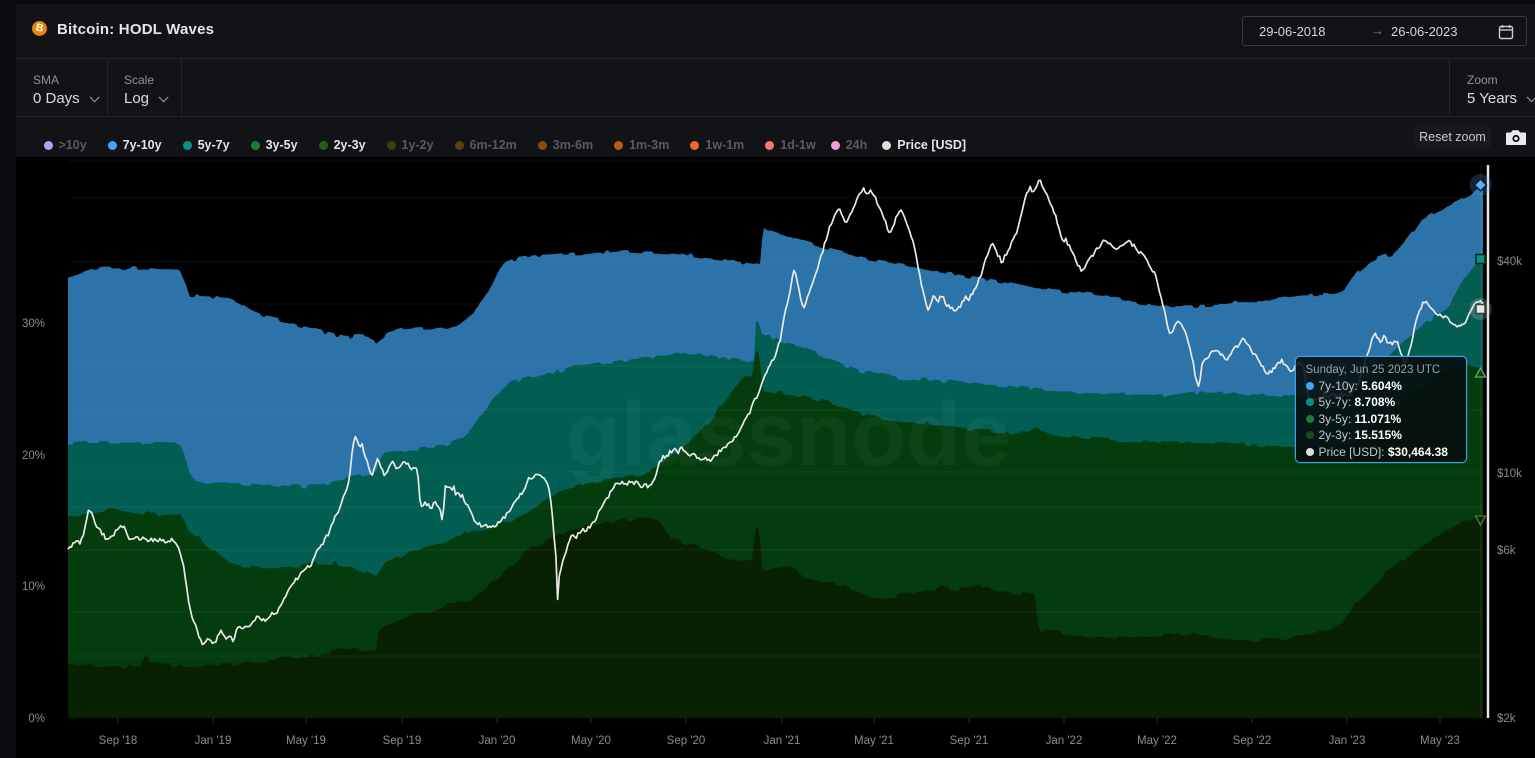 This screenshot has width=1535, height=758. Describe the element at coordinates (213, 741) in the screenshot. I see `svg-text: Jan '19` at that location.